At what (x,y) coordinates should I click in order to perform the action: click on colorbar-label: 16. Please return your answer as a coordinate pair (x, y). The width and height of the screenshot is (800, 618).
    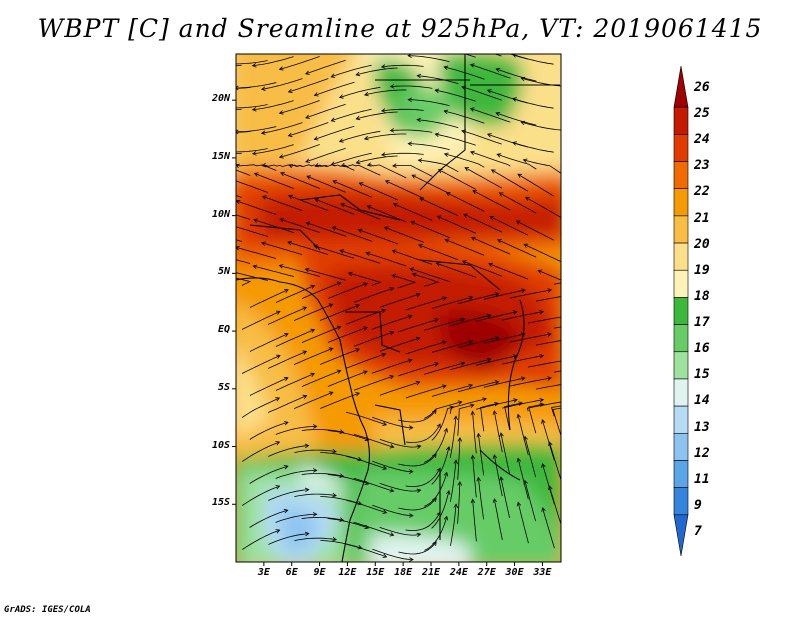
    Looking at the image, I should click on (702, 349).